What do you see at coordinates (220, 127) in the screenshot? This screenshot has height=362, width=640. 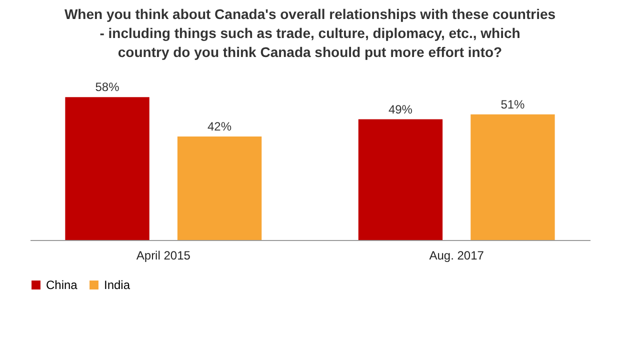 I see `data-label: 42%` at bounding box center [220, 127].